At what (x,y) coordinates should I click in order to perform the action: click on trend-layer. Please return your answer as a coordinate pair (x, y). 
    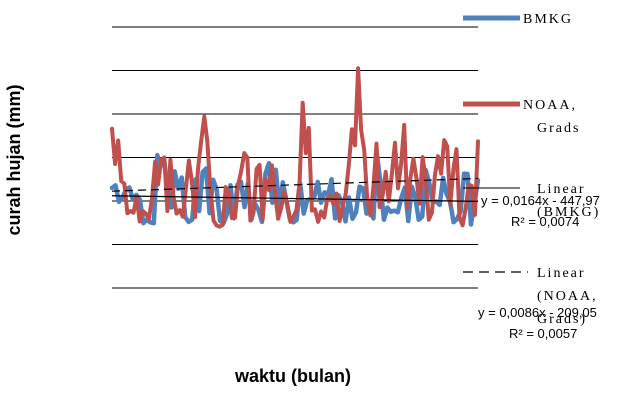
    Looking at the image, I should click on (295, 189).